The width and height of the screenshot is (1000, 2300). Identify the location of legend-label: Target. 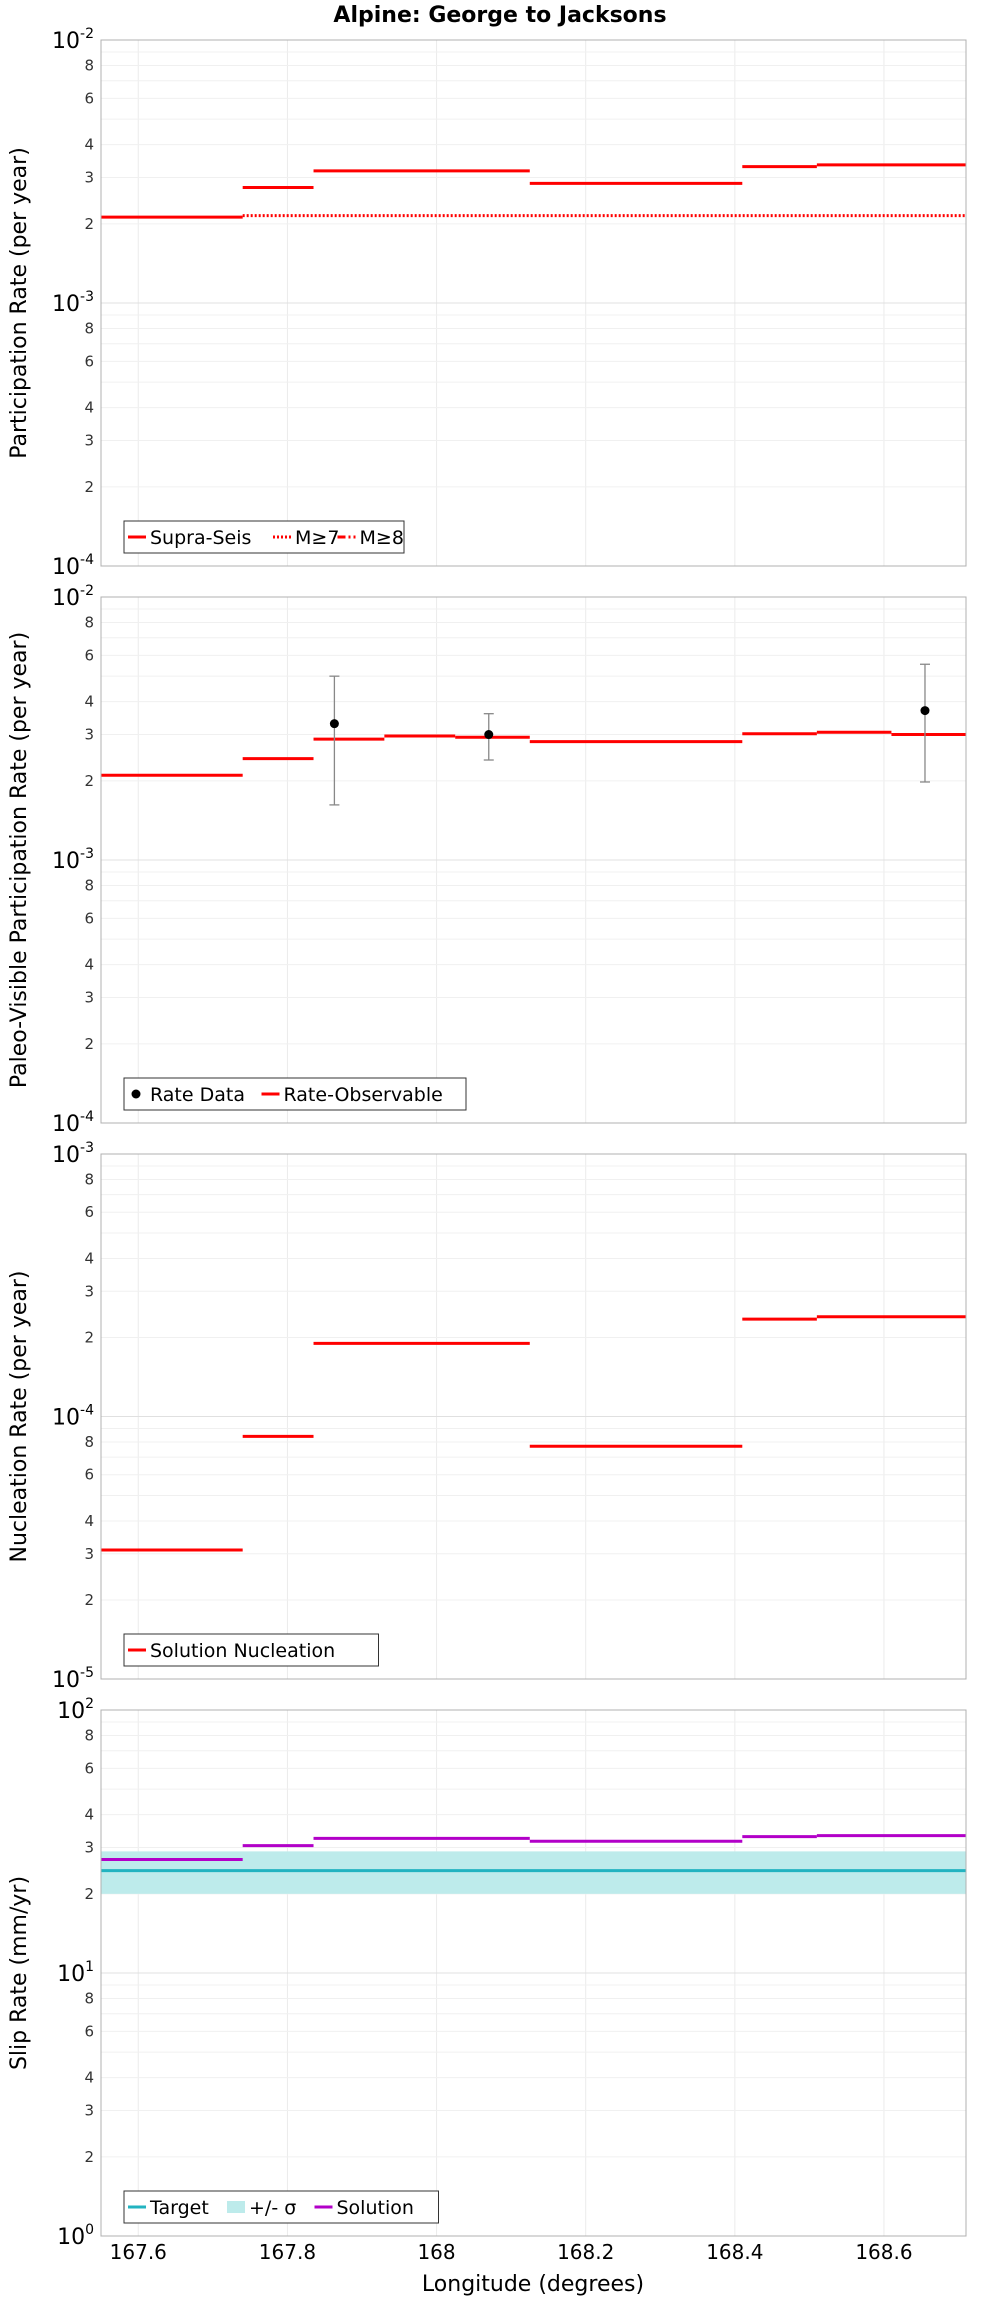
(179, 2208).